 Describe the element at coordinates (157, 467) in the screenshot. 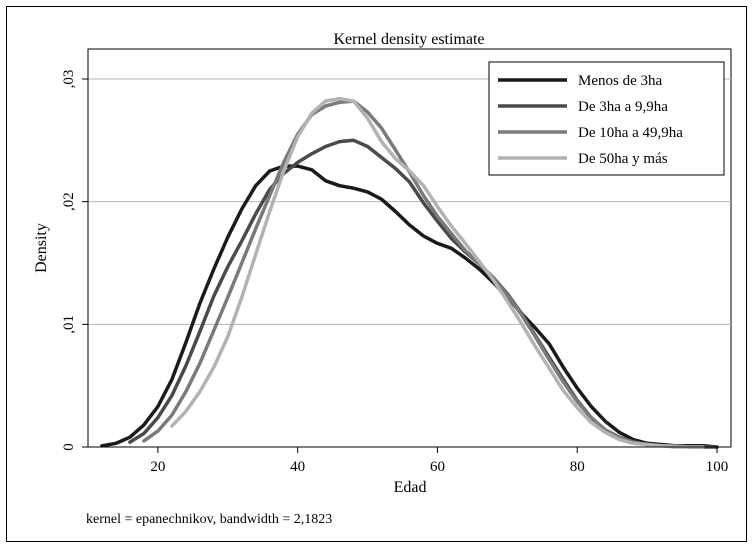

I see `x-tick-label: 20` at that location.